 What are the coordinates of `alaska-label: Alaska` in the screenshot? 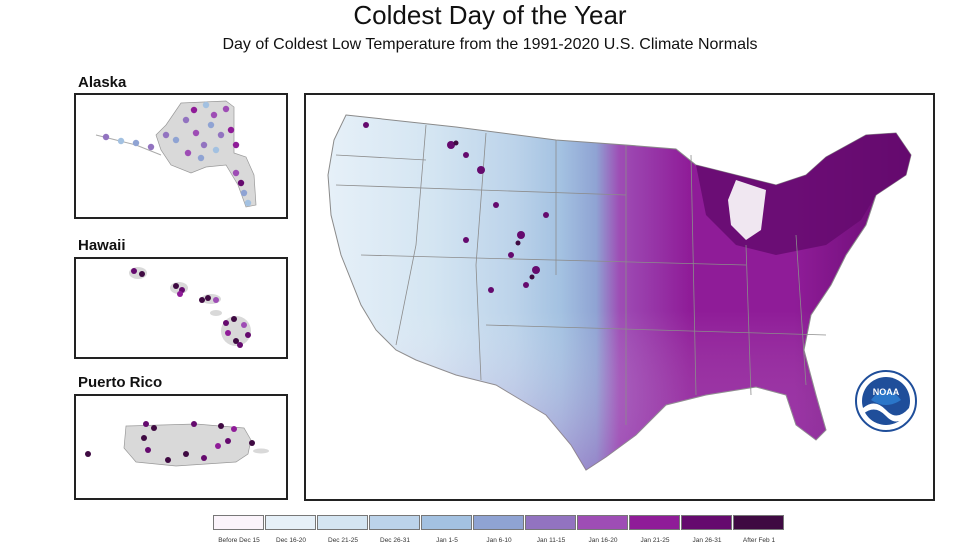 It's located at (102, 82).